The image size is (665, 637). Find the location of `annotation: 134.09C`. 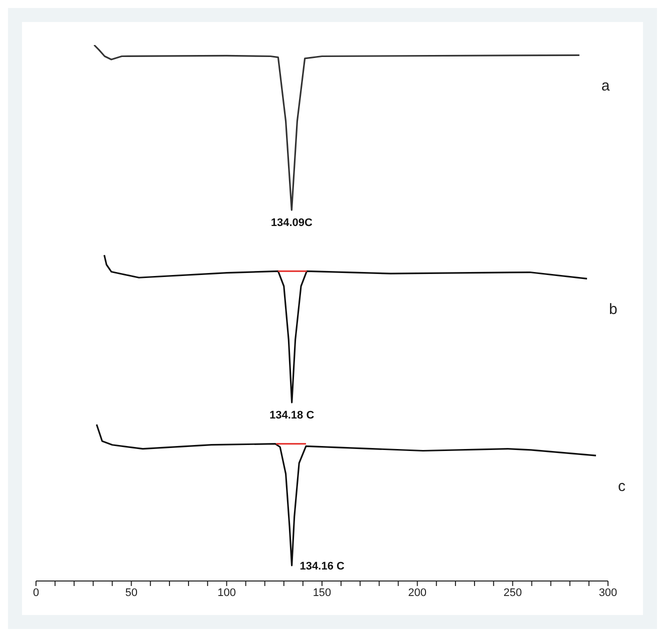

annotation: 134.09C is located at coordinates (291, 222).